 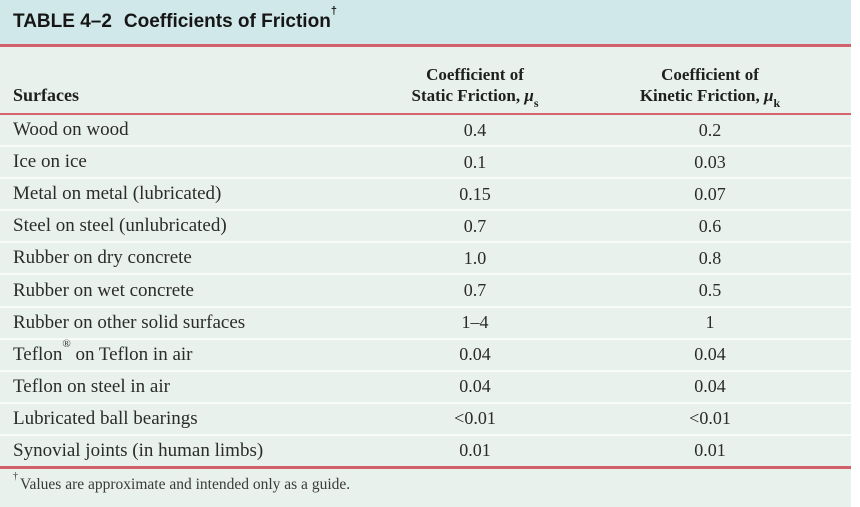 What do you see at coordinates (230, 18) in the screenshot?
I see `table-title: Coefficients of Friction†` at bounding box center [230, 18].